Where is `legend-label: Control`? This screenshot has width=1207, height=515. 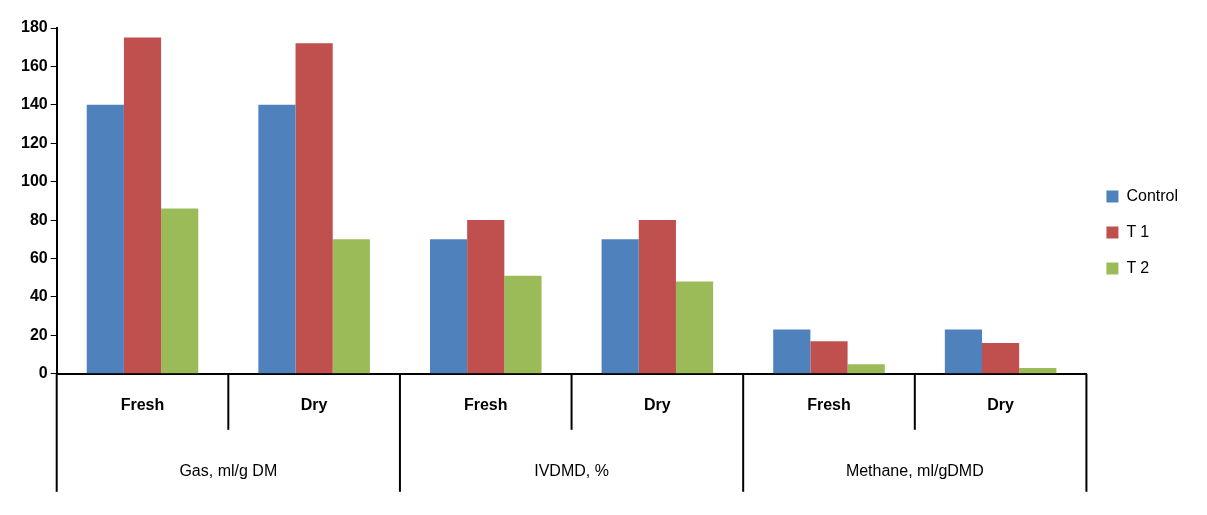
legend-label: Control is located at coordinates (1152, 195).